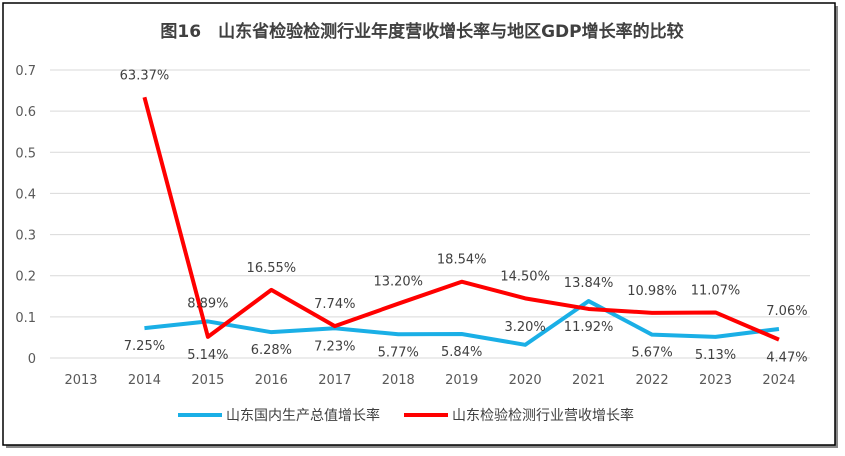  Describe the element at coordinates (272, 268) in the screenshot. I see `data-label: 16.55%` at that location.